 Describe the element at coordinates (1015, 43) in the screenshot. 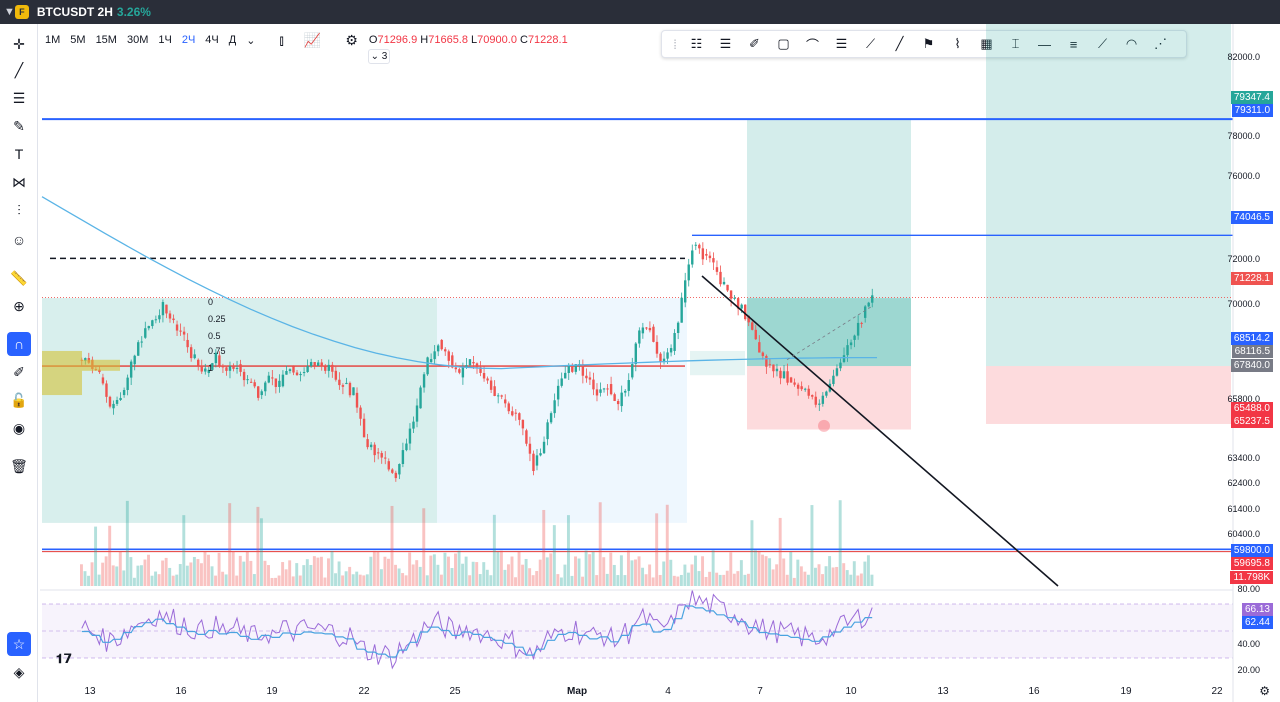

I see `date-range-icon: ⌶` at that location.